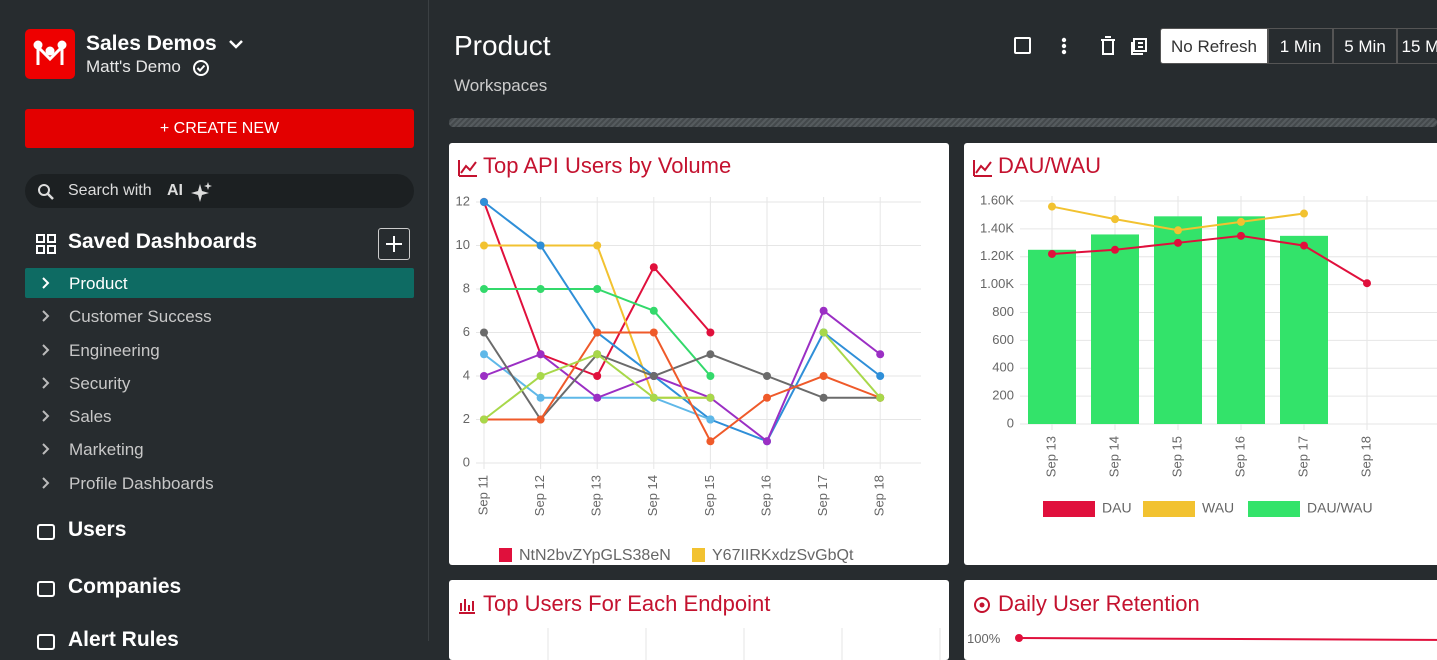 Image resolution: width=1437 pixels, height=660 pixels. Describe the element at coordinates (501, 85) in the screenshot. I see `breadcrumb: Workspaces` at that location.